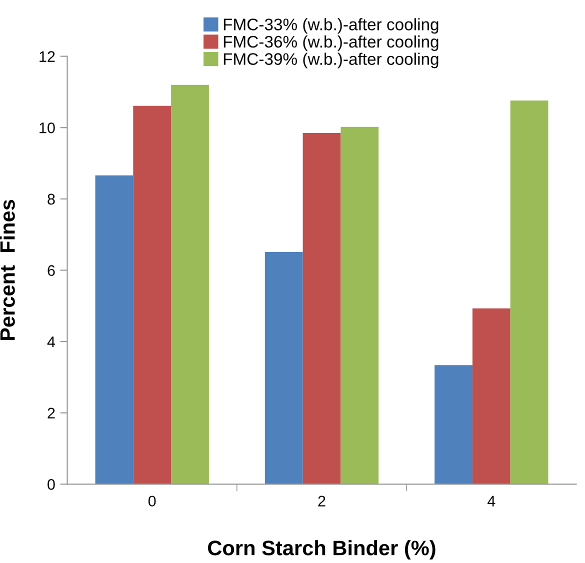 Image resolution: width=585 pixels, height=563 pixels. Describe the element at coordinates (51, 270) in the screenshot. I see `y-tick-label: 6` at that location.